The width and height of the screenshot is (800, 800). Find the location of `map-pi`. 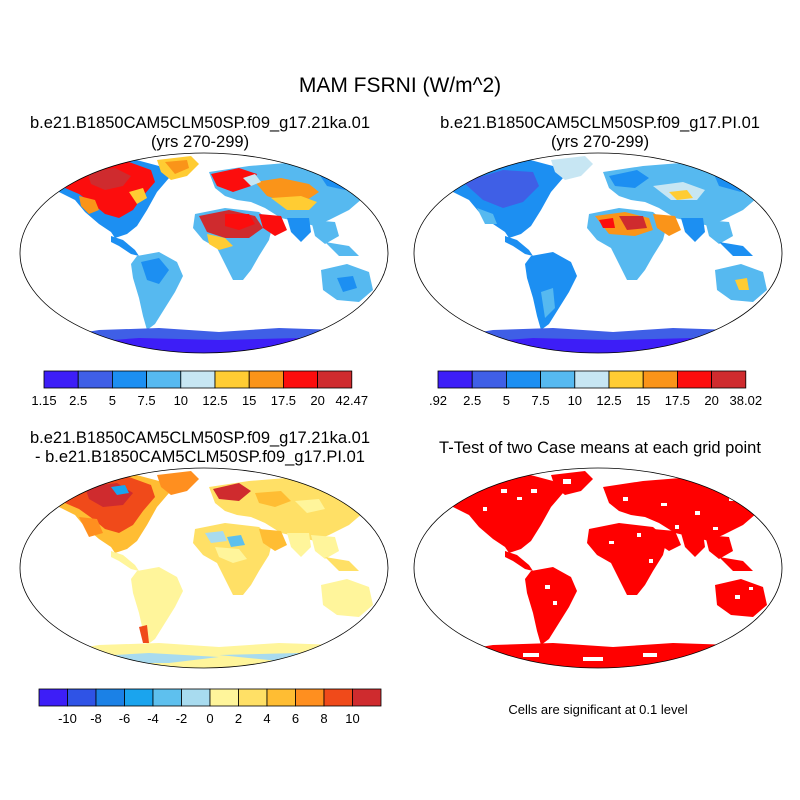

map-pi is located at coordinates (598, 253).